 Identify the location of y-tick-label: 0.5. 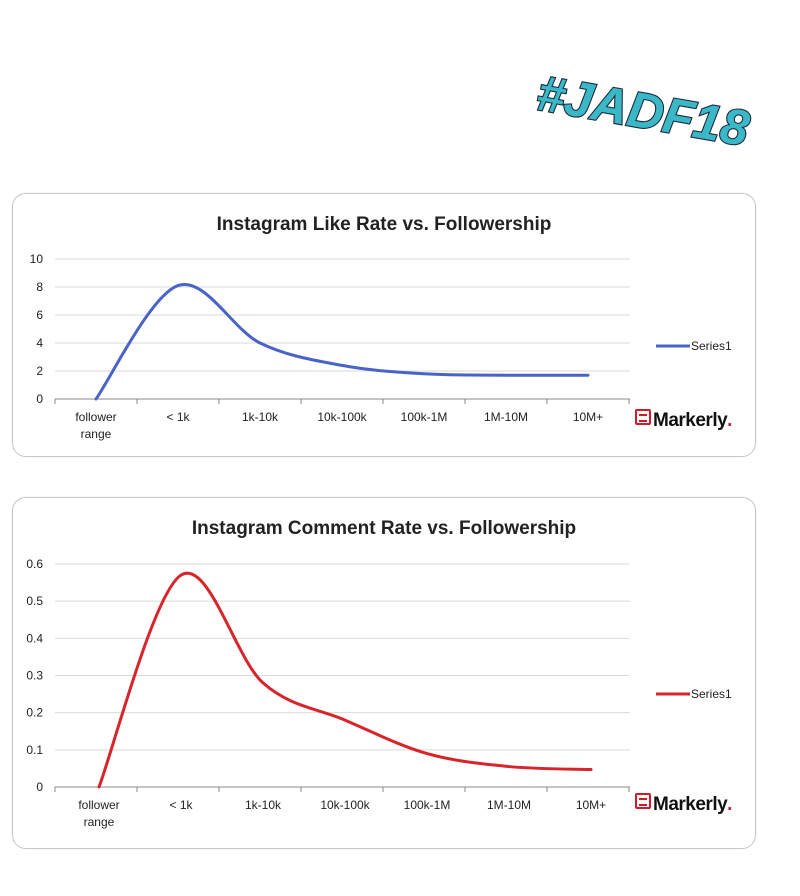
(34, 601).